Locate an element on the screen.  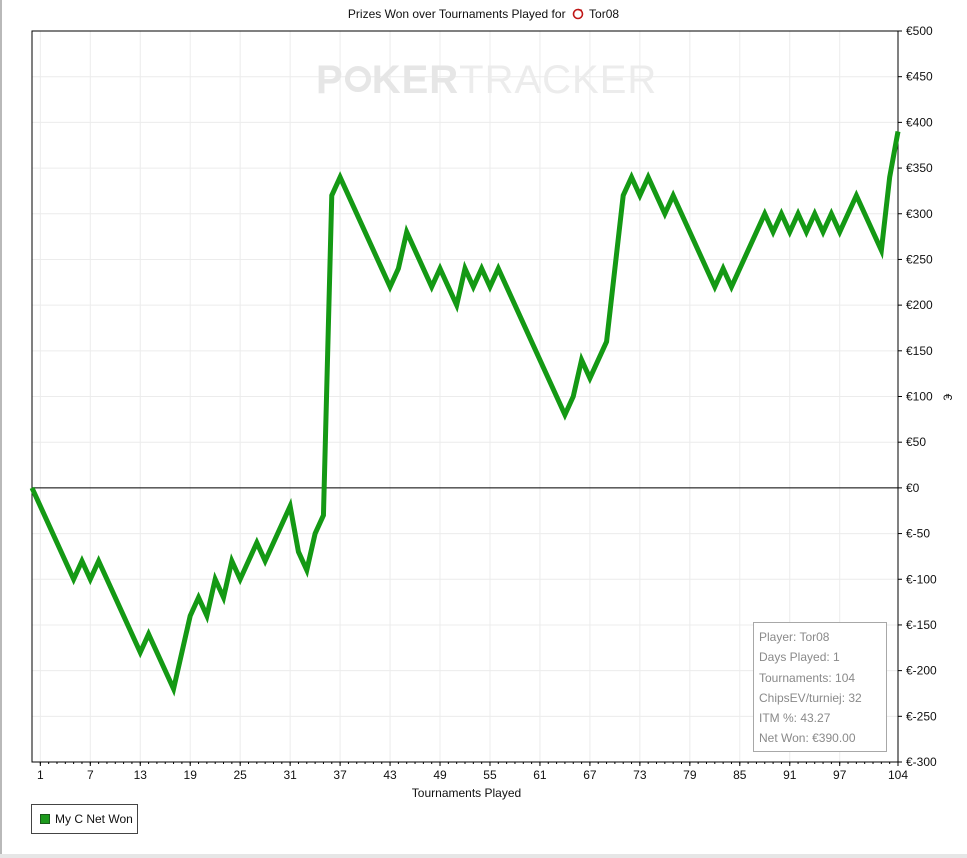
x-tick-label: 55 is located at coordinates (490, 775).